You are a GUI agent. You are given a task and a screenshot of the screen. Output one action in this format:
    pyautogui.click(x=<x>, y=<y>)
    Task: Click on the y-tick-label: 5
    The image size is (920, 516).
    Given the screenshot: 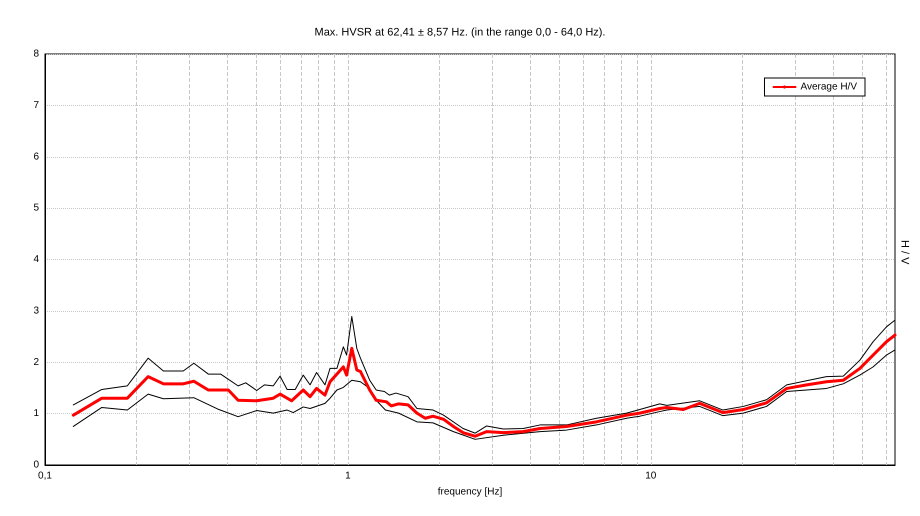 What is the action you would take?
    pyautogui.click(x=36, y=208)
    